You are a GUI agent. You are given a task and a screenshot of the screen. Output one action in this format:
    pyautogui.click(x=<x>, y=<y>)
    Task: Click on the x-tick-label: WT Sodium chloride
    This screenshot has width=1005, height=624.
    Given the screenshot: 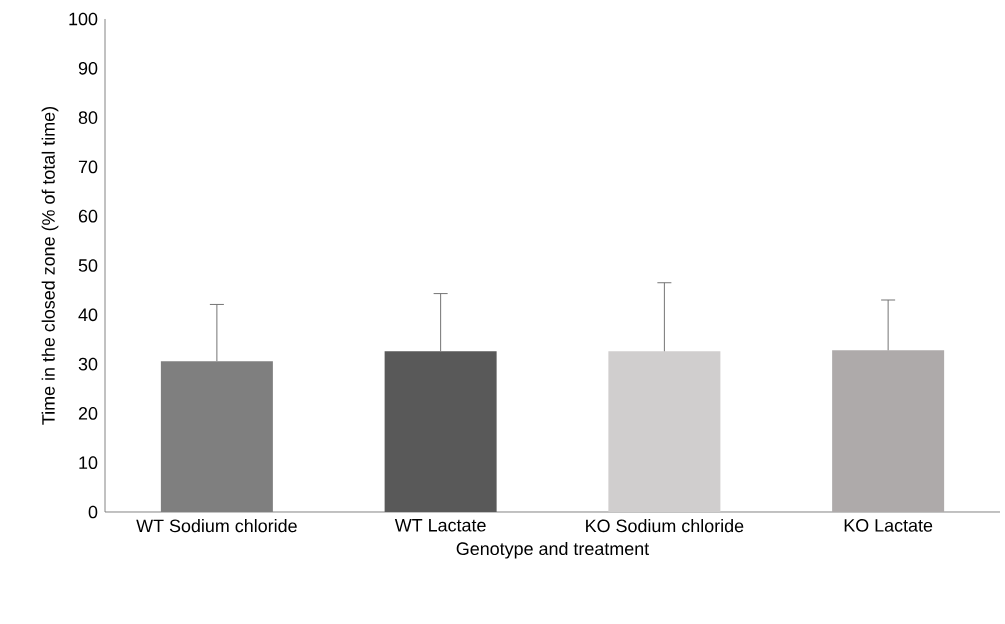 What is the action you would take?
    pyautogui.click(x=216, y=526)
    